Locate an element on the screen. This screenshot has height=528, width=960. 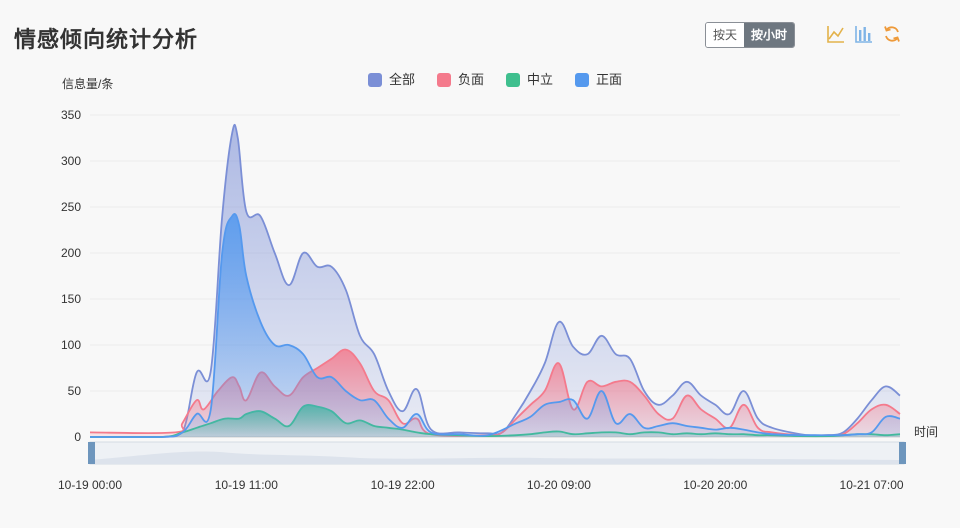
zoom-preview is located at coordinates (497, 457).